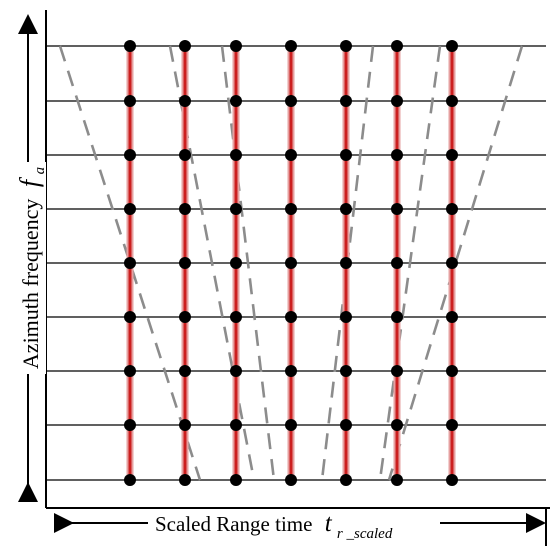 This screenshot has height=554, width=550. What do you see at coordinates (329, 523) in the screenshot?
I see `x-axis-symbol: t` at bounding box center [329, 523].